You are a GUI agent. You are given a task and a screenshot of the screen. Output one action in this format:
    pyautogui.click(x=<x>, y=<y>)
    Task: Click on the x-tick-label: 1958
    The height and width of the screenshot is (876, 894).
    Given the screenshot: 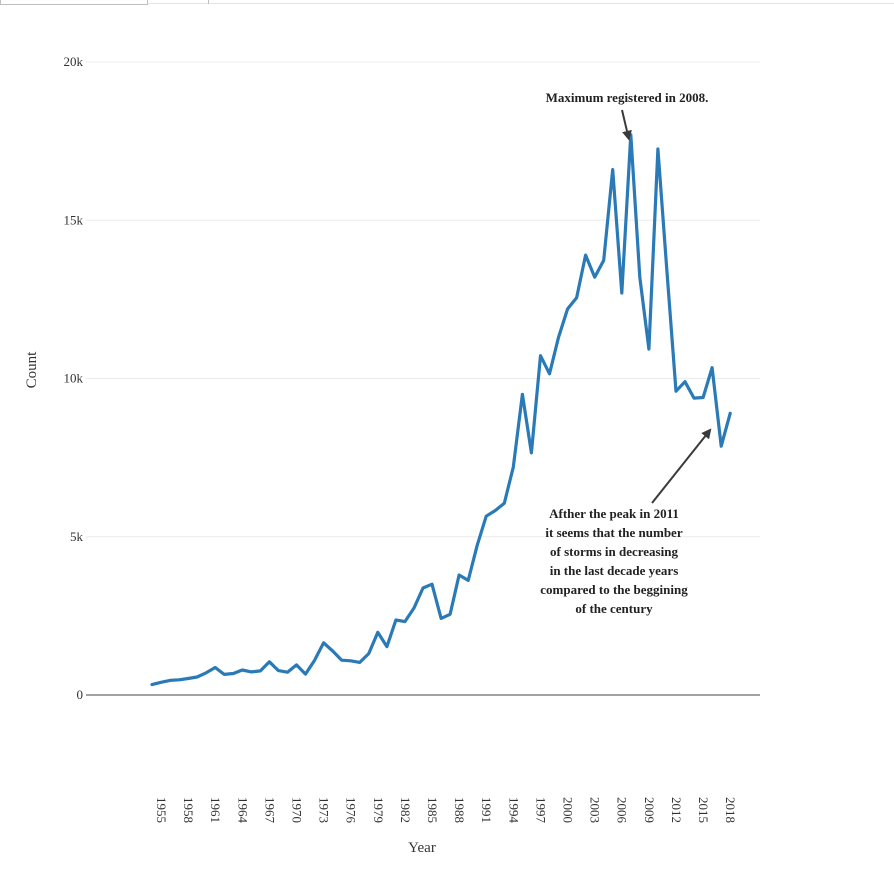 What is the action you would take?
    pyautogui.click(x=188, y=810)
    